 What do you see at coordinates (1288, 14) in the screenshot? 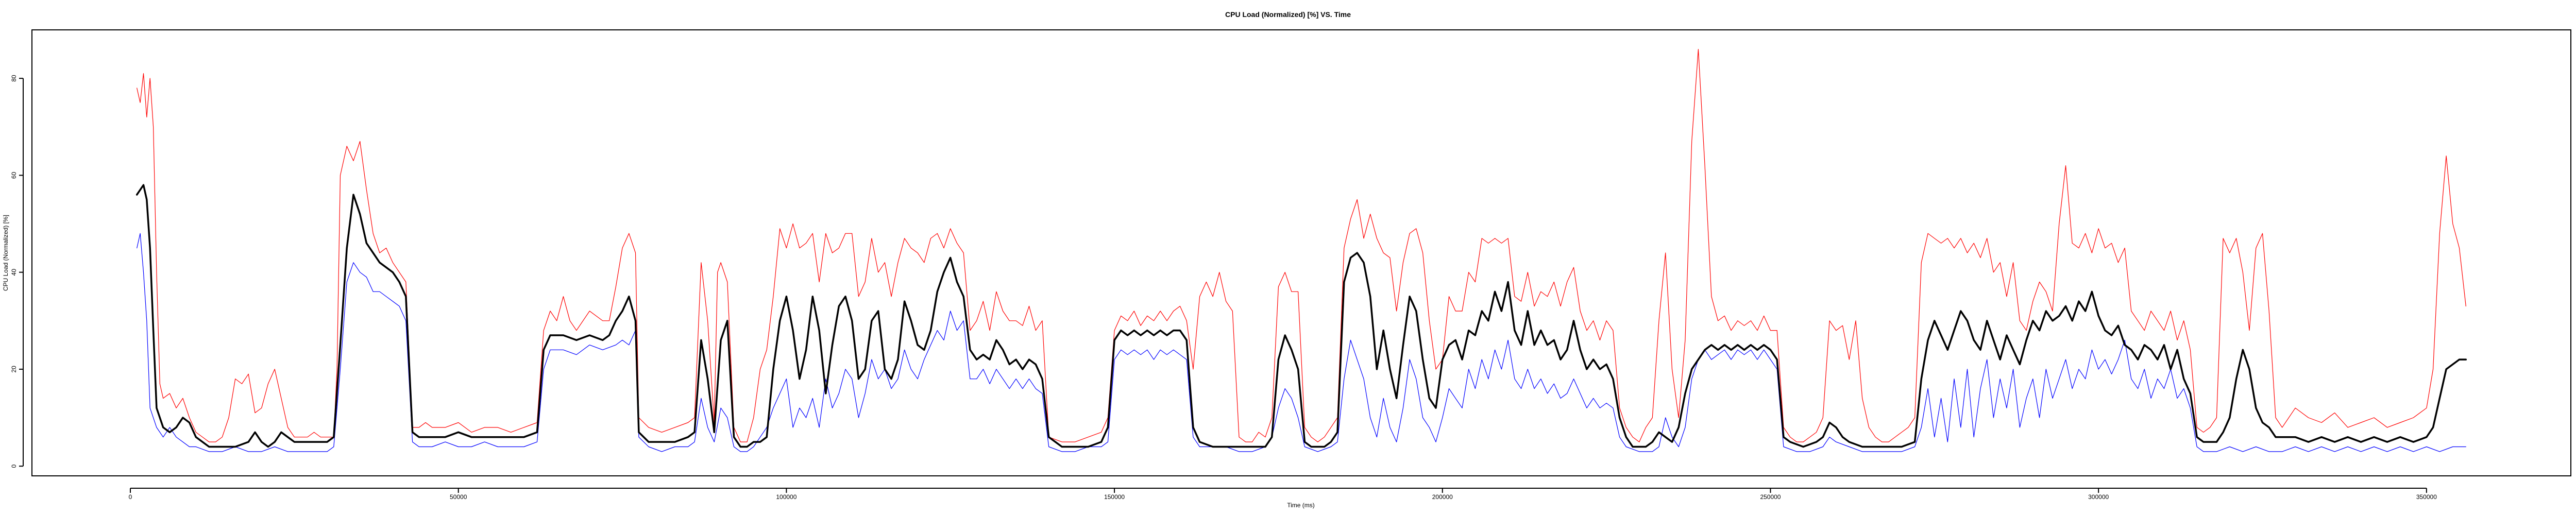
I see `chart-title: CPU Load (Normalized) [%] VS. Time` at bounding box center [1288, 14].